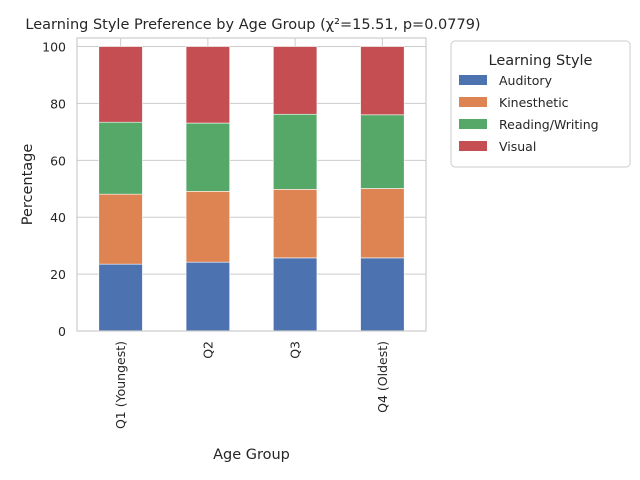 The width and height of the screenshot is (640, 480). I want to click on y-tick-labels: 0 20 40 60 80 100, so click(54, 189).